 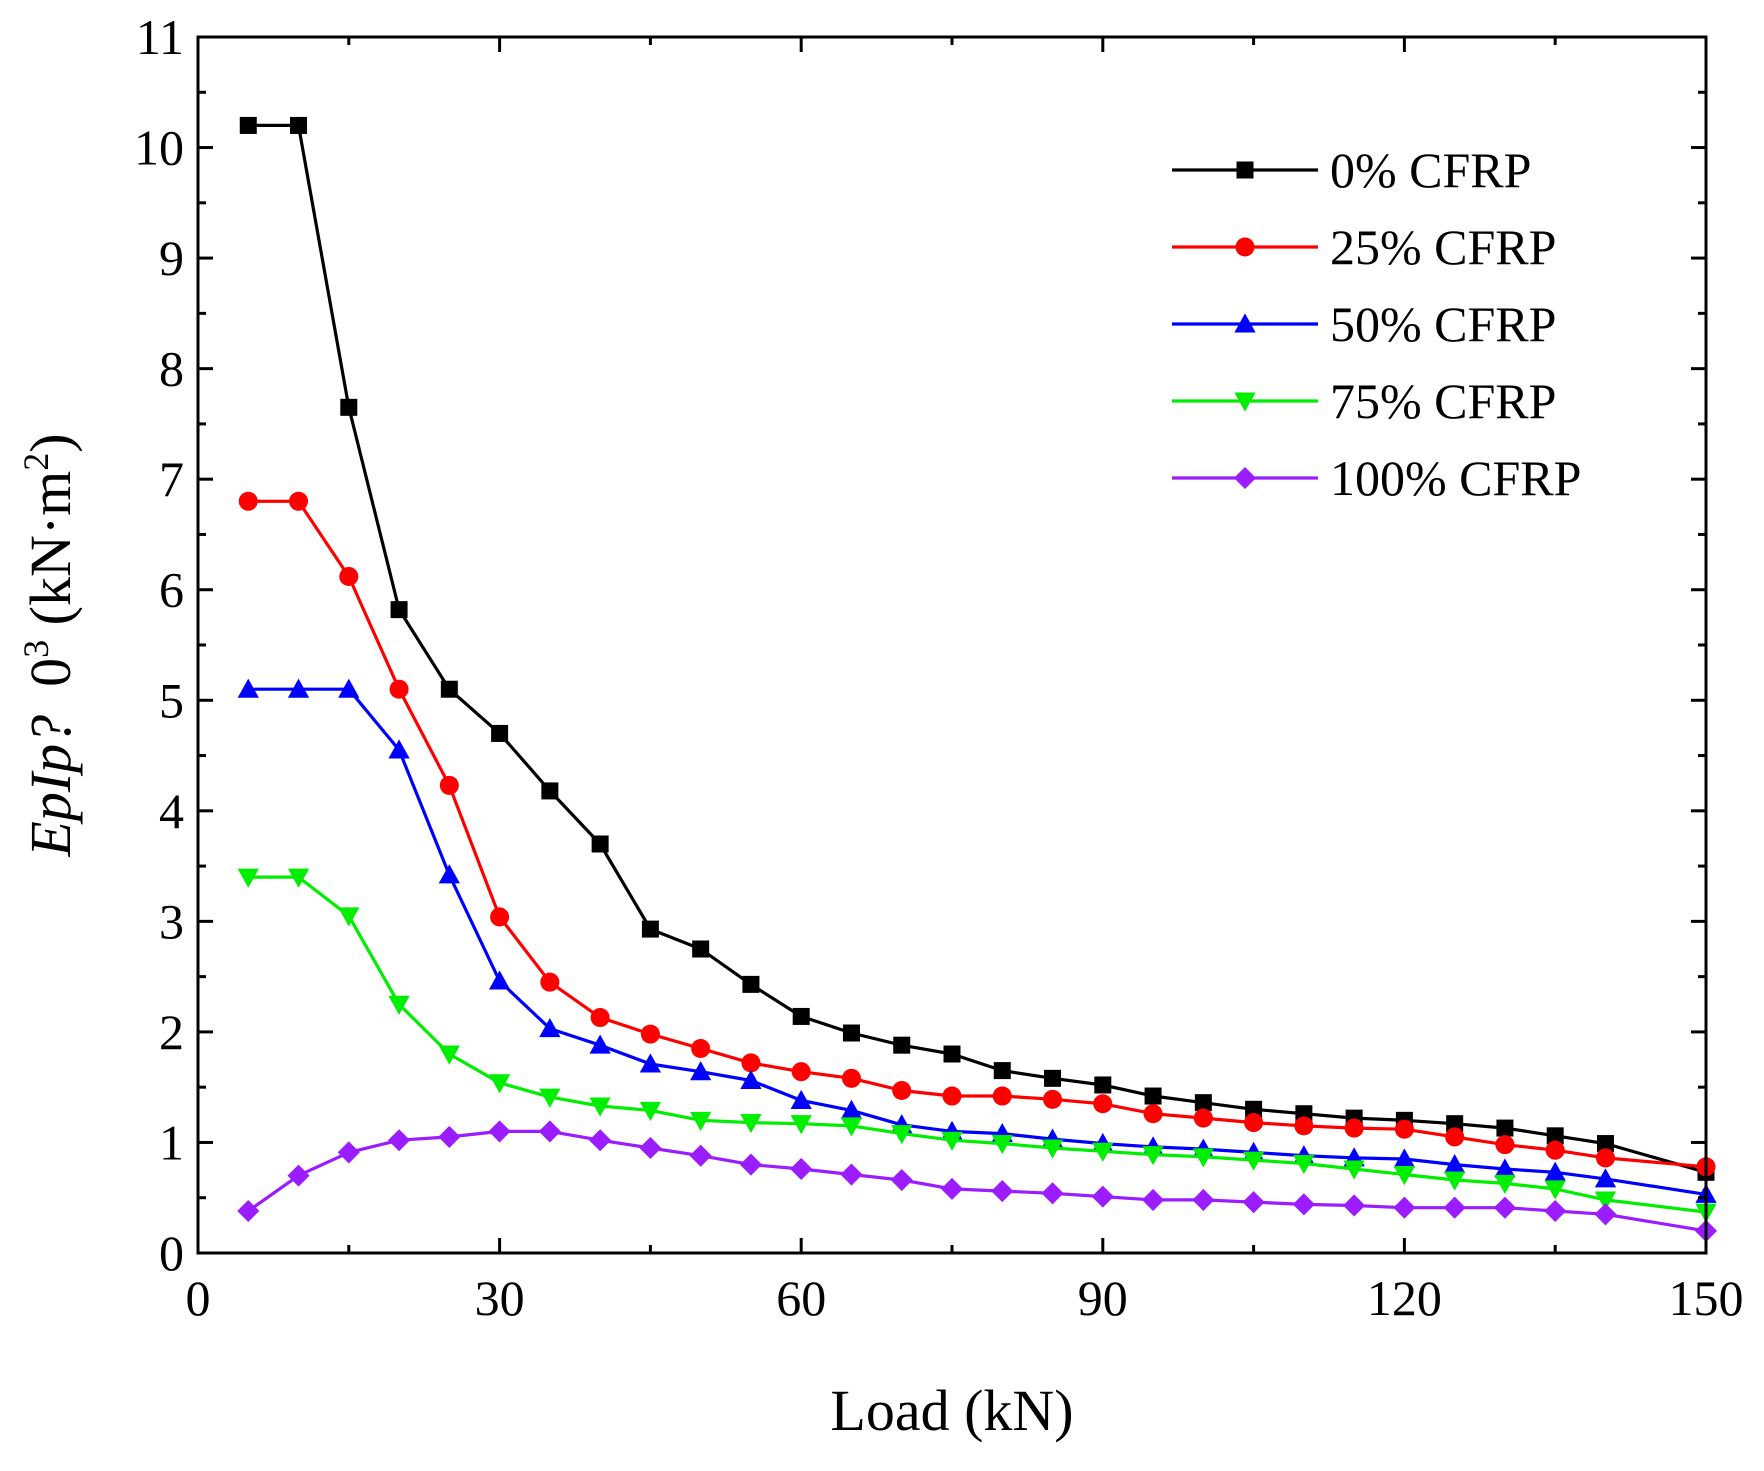 What do you see at coordinates (1443, 401) in the screenshot?
I see `legend-label: 75% CFRP` at bounding box center [1443, 401].